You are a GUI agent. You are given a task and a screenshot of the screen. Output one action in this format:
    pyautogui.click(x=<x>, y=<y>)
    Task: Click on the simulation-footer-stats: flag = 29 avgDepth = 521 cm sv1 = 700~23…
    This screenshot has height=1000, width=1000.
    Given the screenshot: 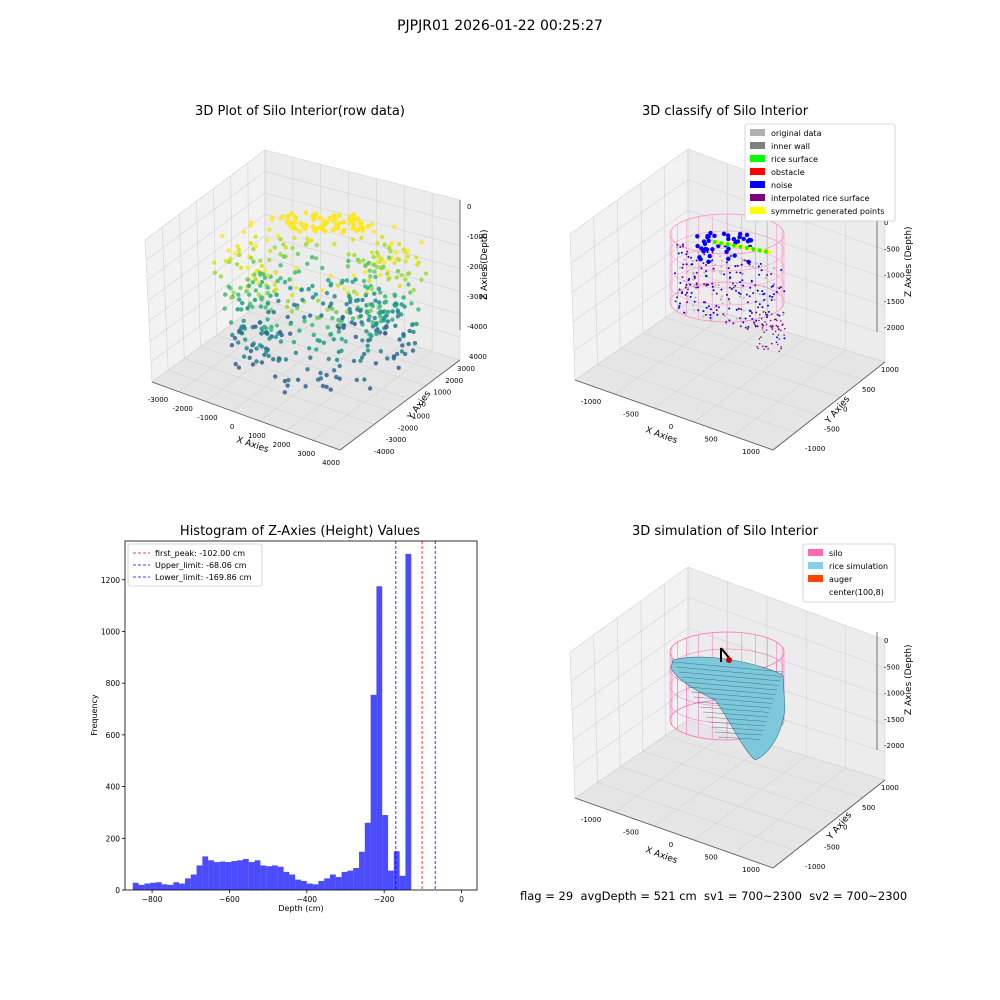 What is the action you would take?
    pyautogui.click(x=714, y=896)
    